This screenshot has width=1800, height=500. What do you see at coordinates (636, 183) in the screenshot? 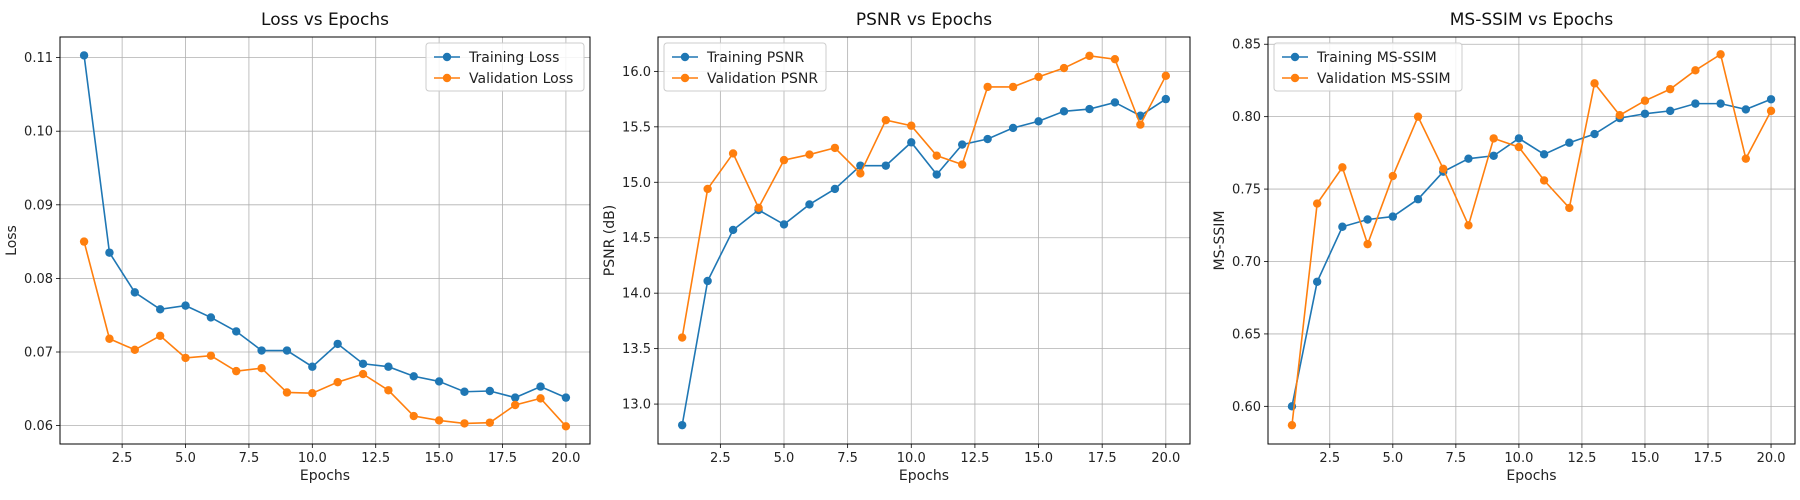
I see `y-tick-label: 15.0` at bounding box center [636, 183].